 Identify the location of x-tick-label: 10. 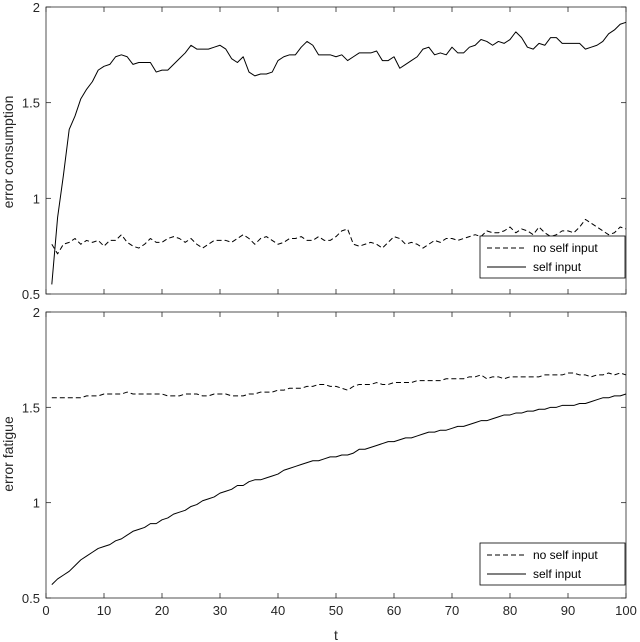
(104, 610).